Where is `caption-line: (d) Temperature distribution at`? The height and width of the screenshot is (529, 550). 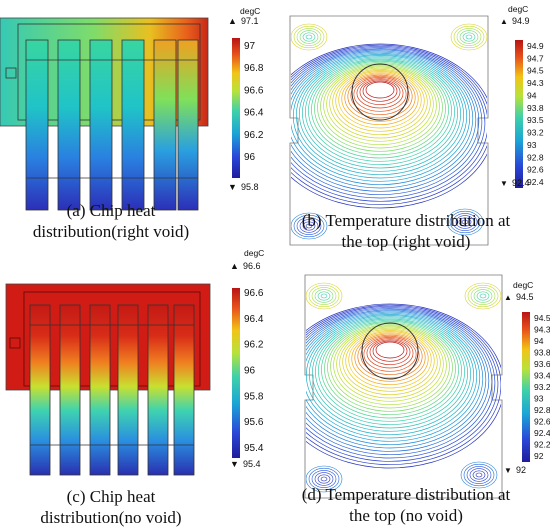
caption-line: (d) Temperature distribution at is located at coordinates (406, 494).